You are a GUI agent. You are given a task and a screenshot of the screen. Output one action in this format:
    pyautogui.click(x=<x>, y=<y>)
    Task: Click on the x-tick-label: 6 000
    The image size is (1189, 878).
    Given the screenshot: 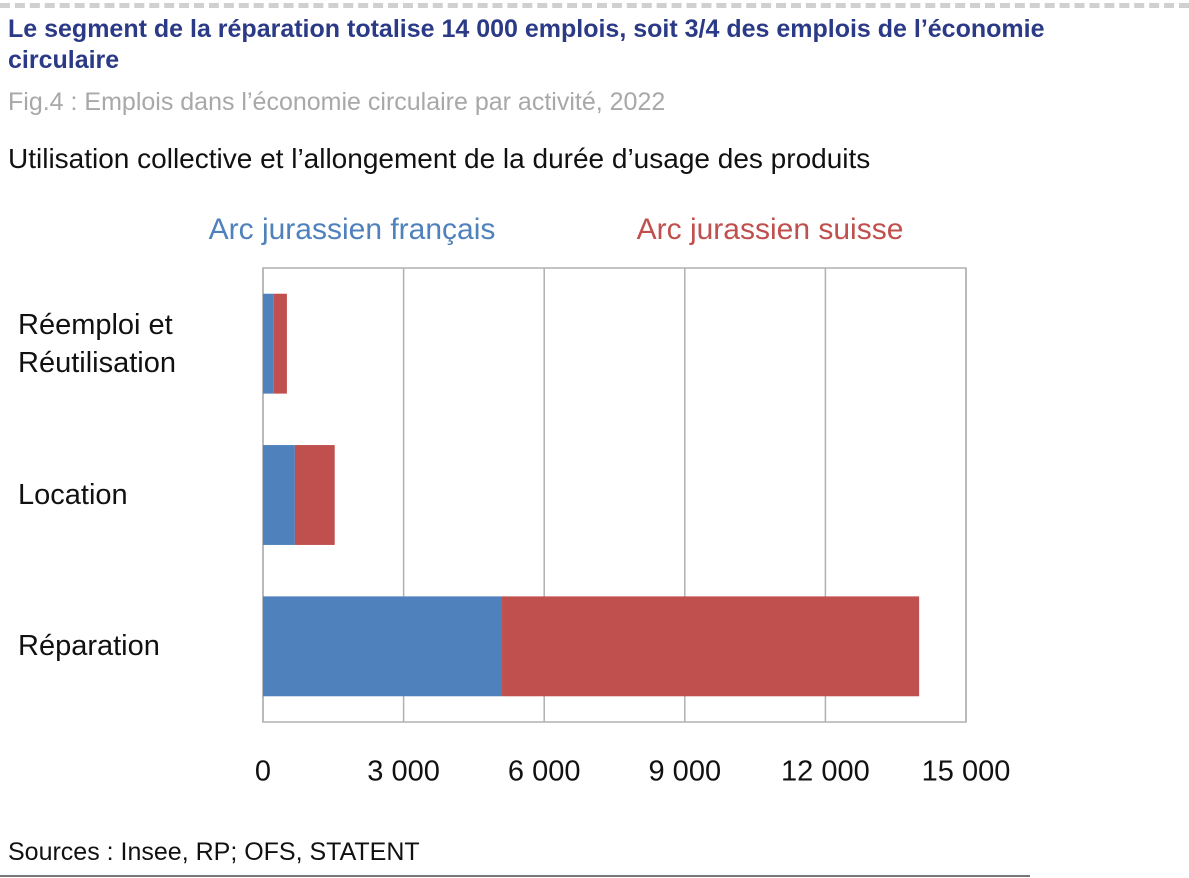 What is the action you would take?
    pyautogui.click(x=544, y=772)
    